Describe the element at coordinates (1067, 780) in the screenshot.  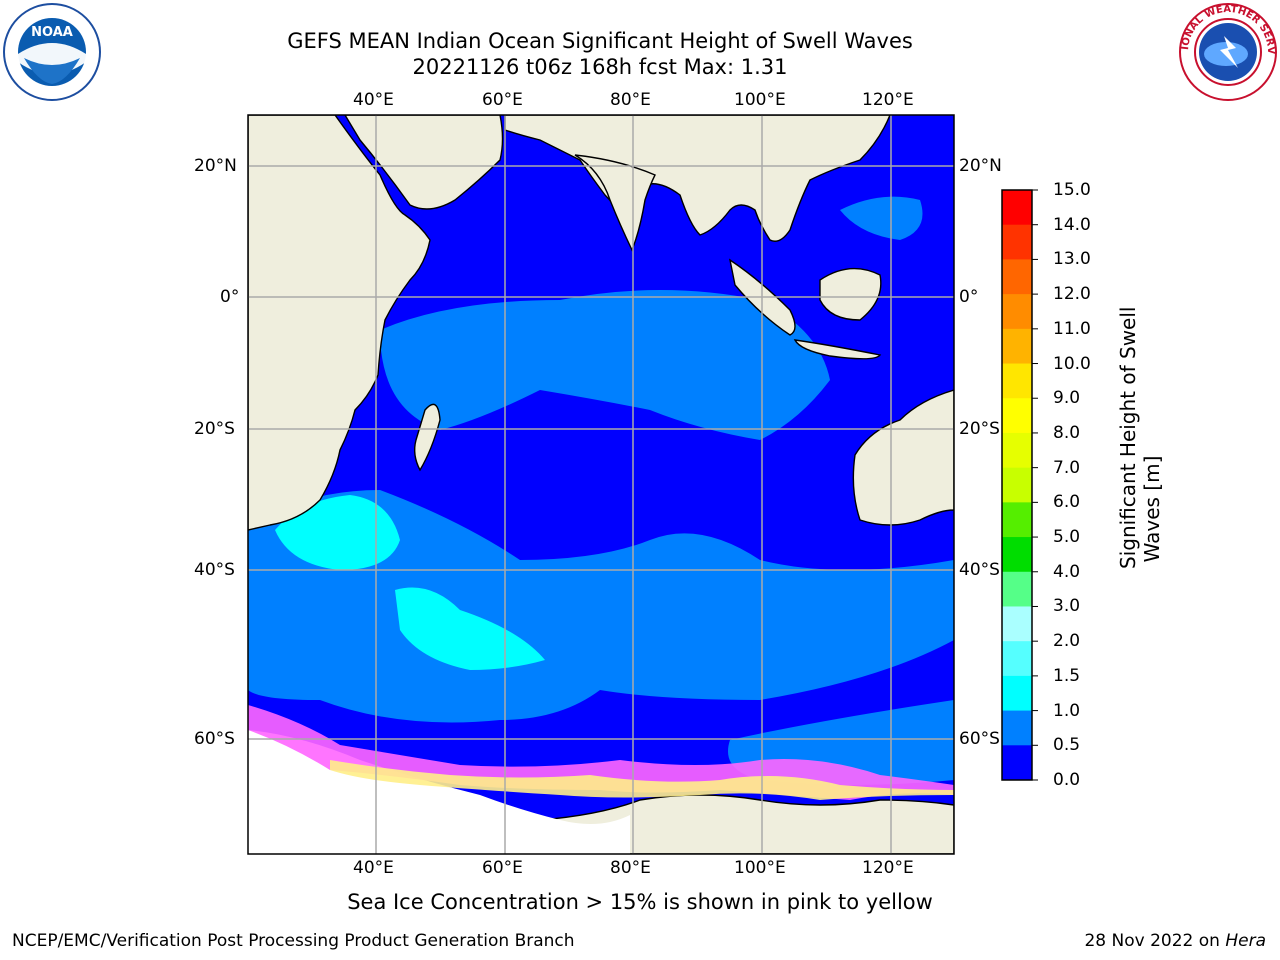
I see `colorbar-tick-label: 0.0` at that location.